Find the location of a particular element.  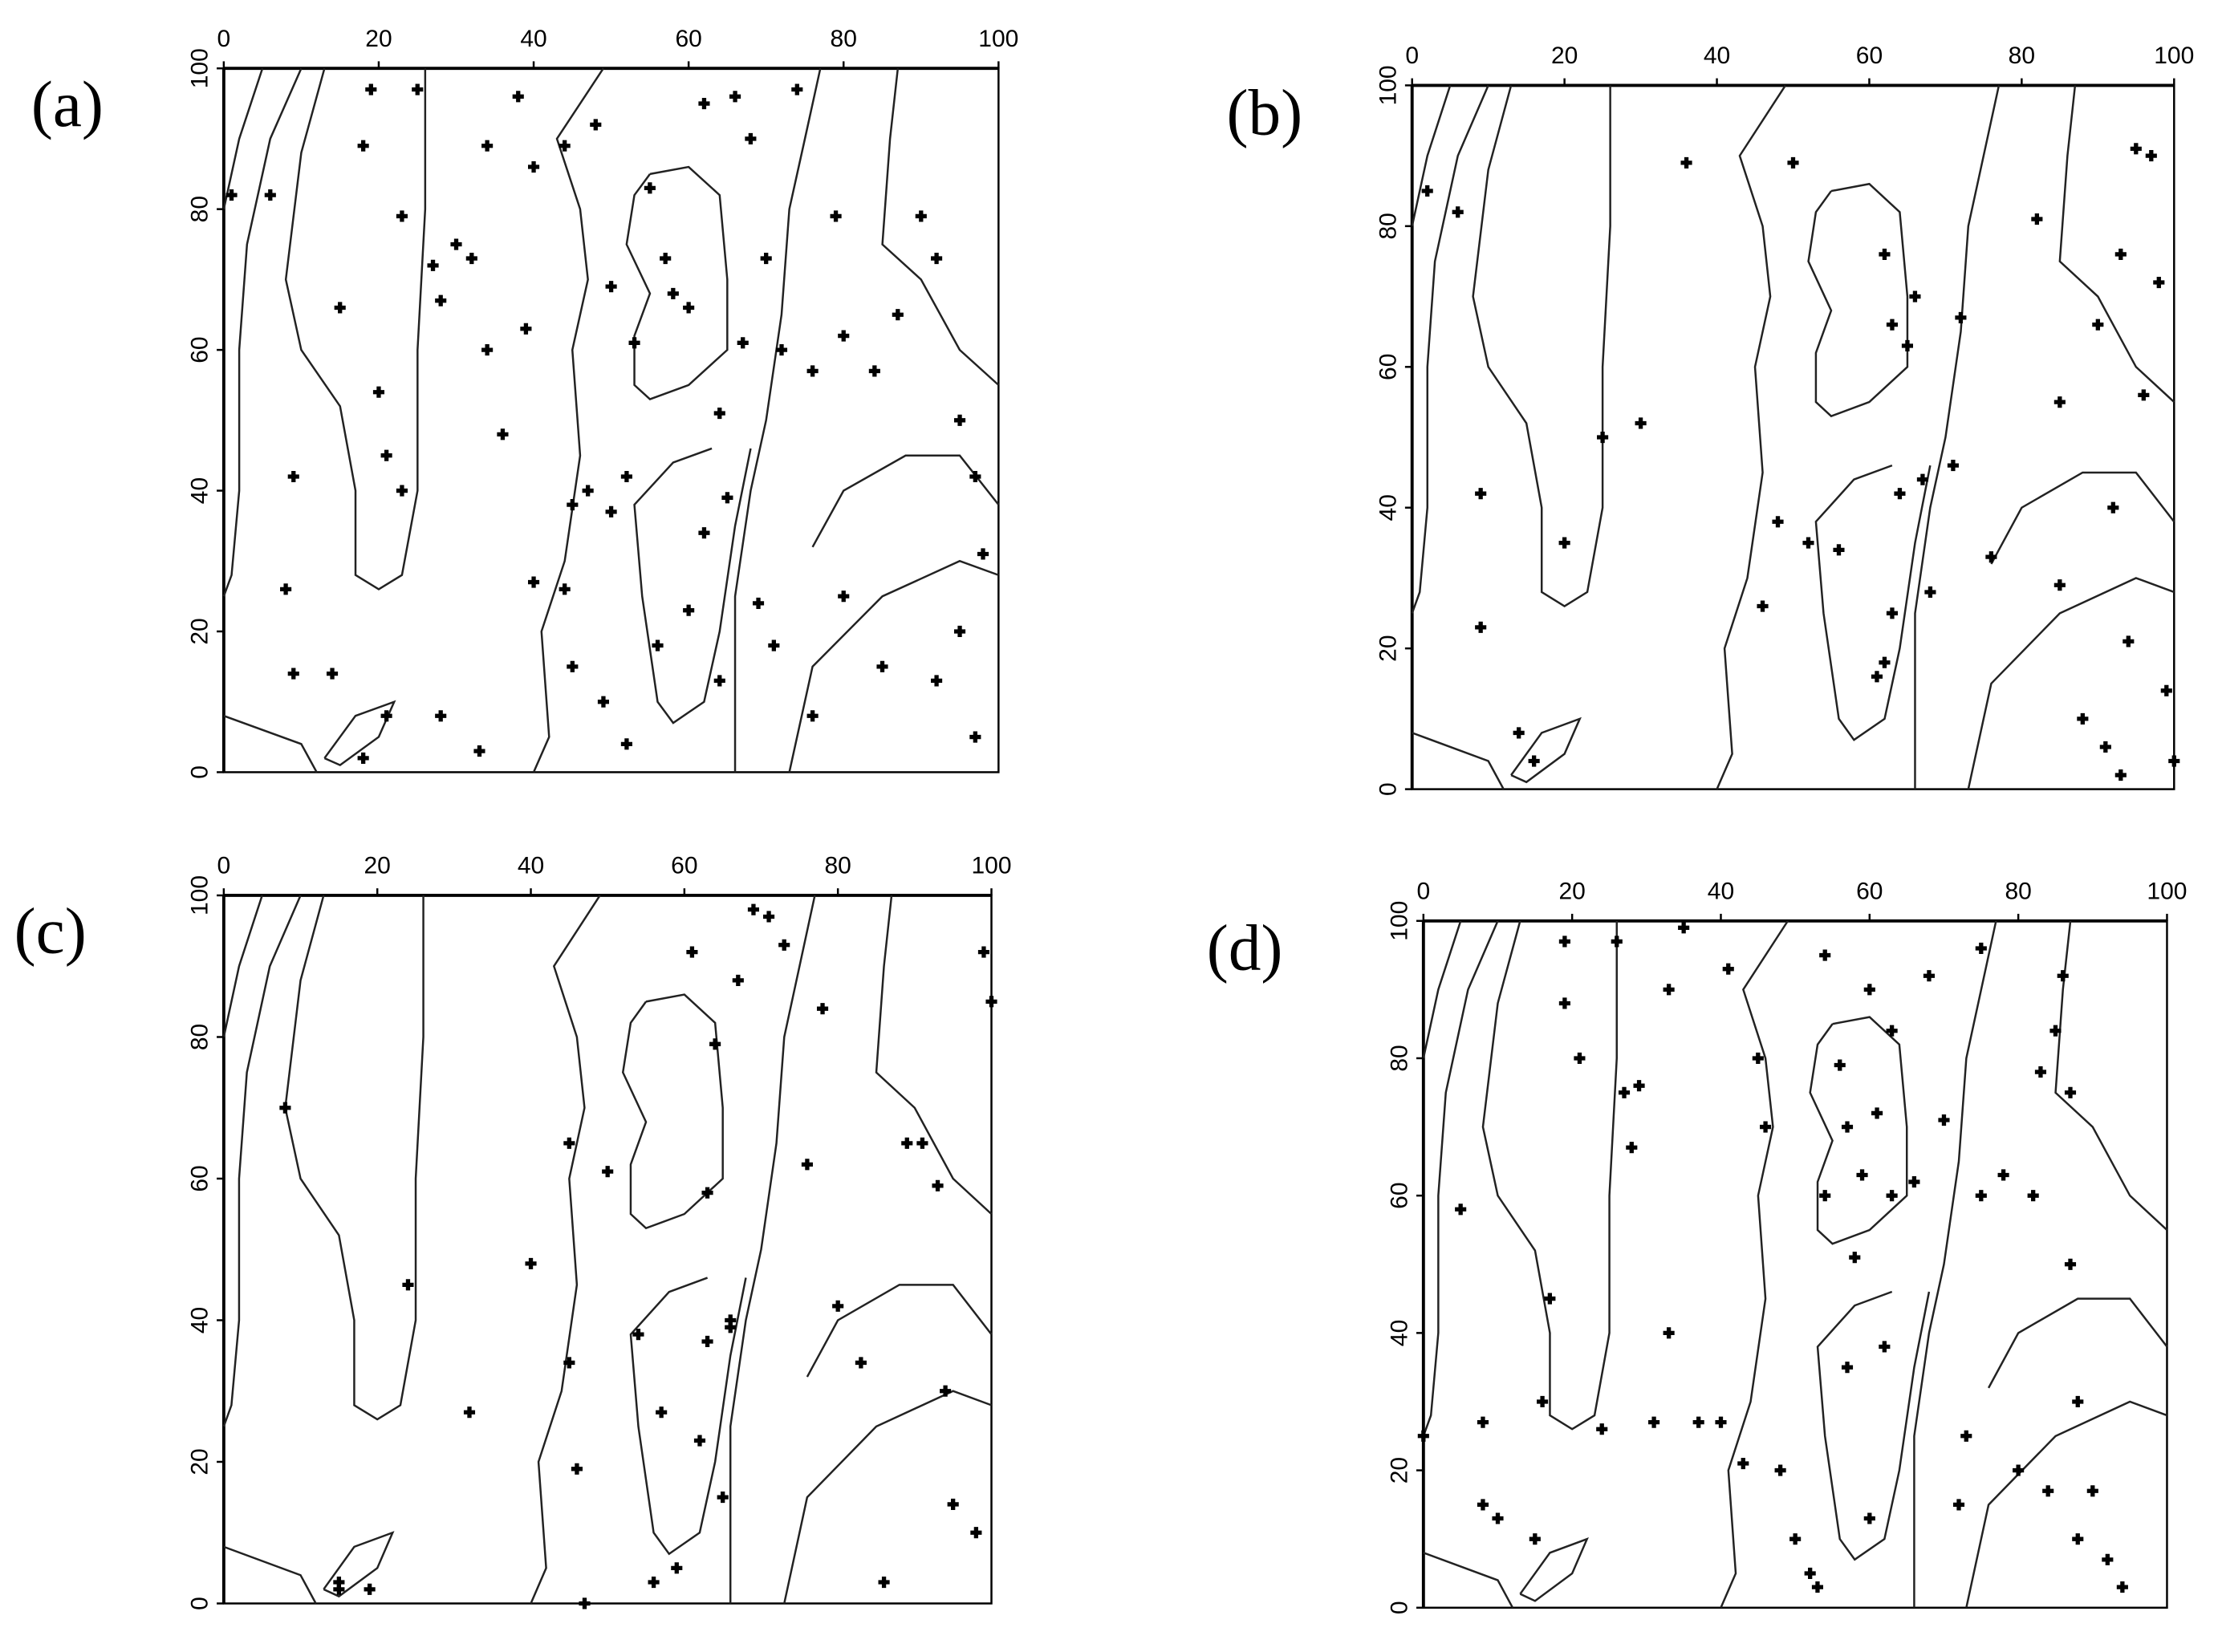

x-tick-label: 100 is located at coordinates (2174, 56).